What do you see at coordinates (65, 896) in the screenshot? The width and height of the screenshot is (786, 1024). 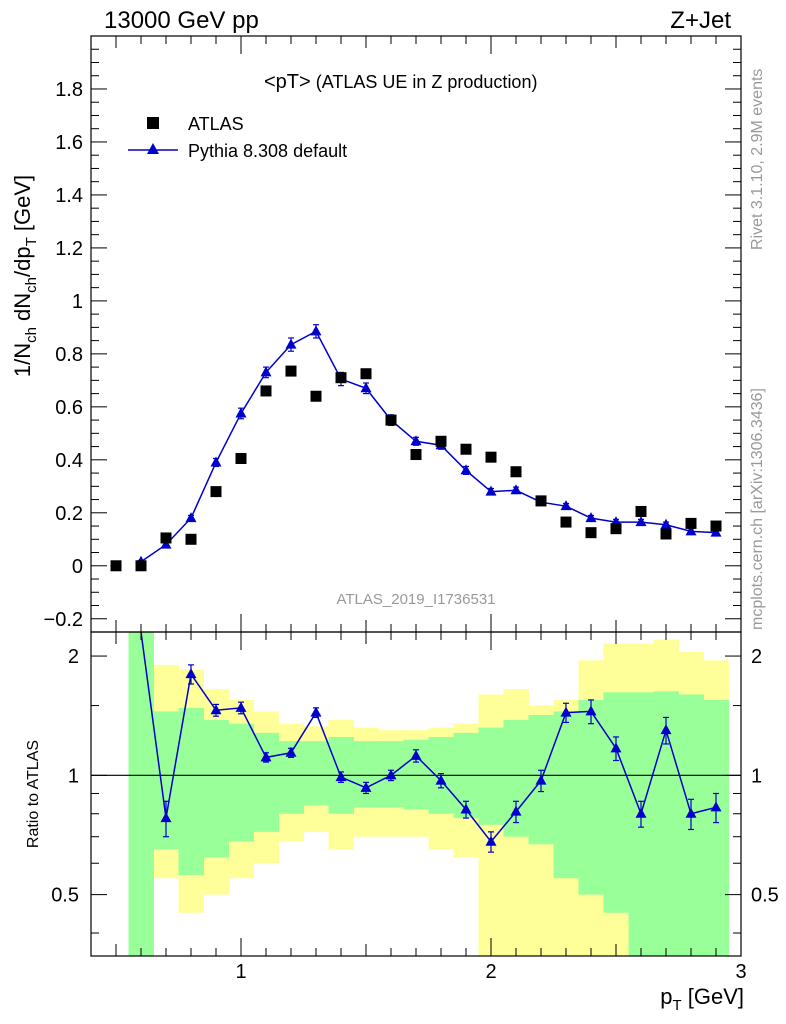 I see `ratio-y-tick-label: 0.5` at bounding box center [65, 896].